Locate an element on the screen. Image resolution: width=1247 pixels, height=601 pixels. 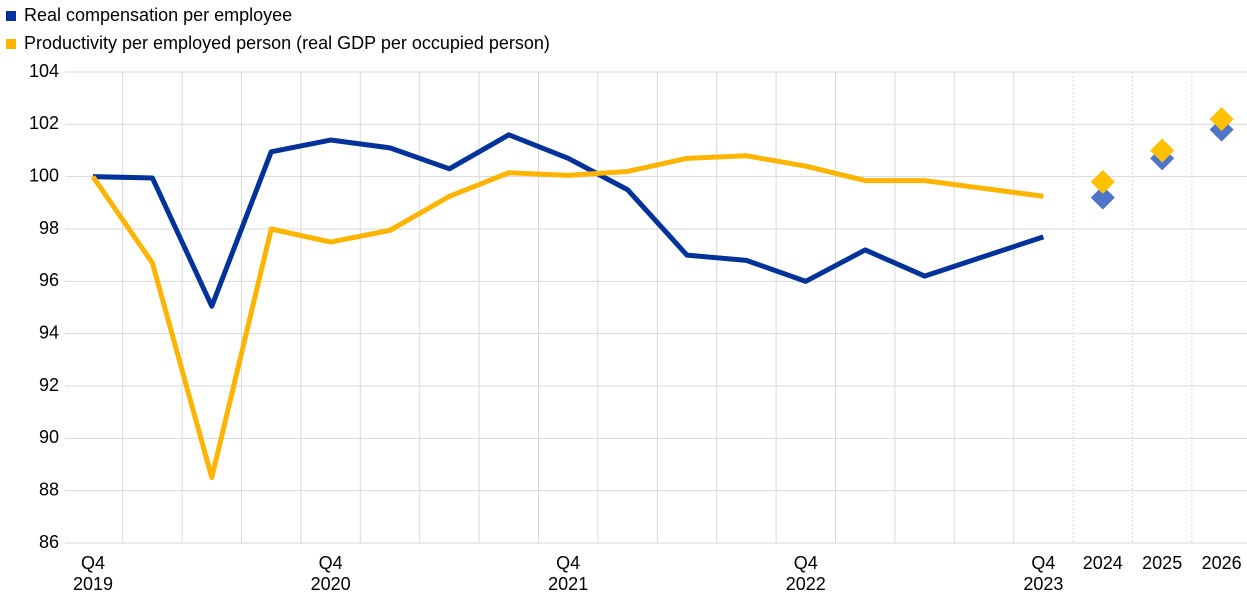
y-tick-label: 96 is located at coordinates (49, 280).